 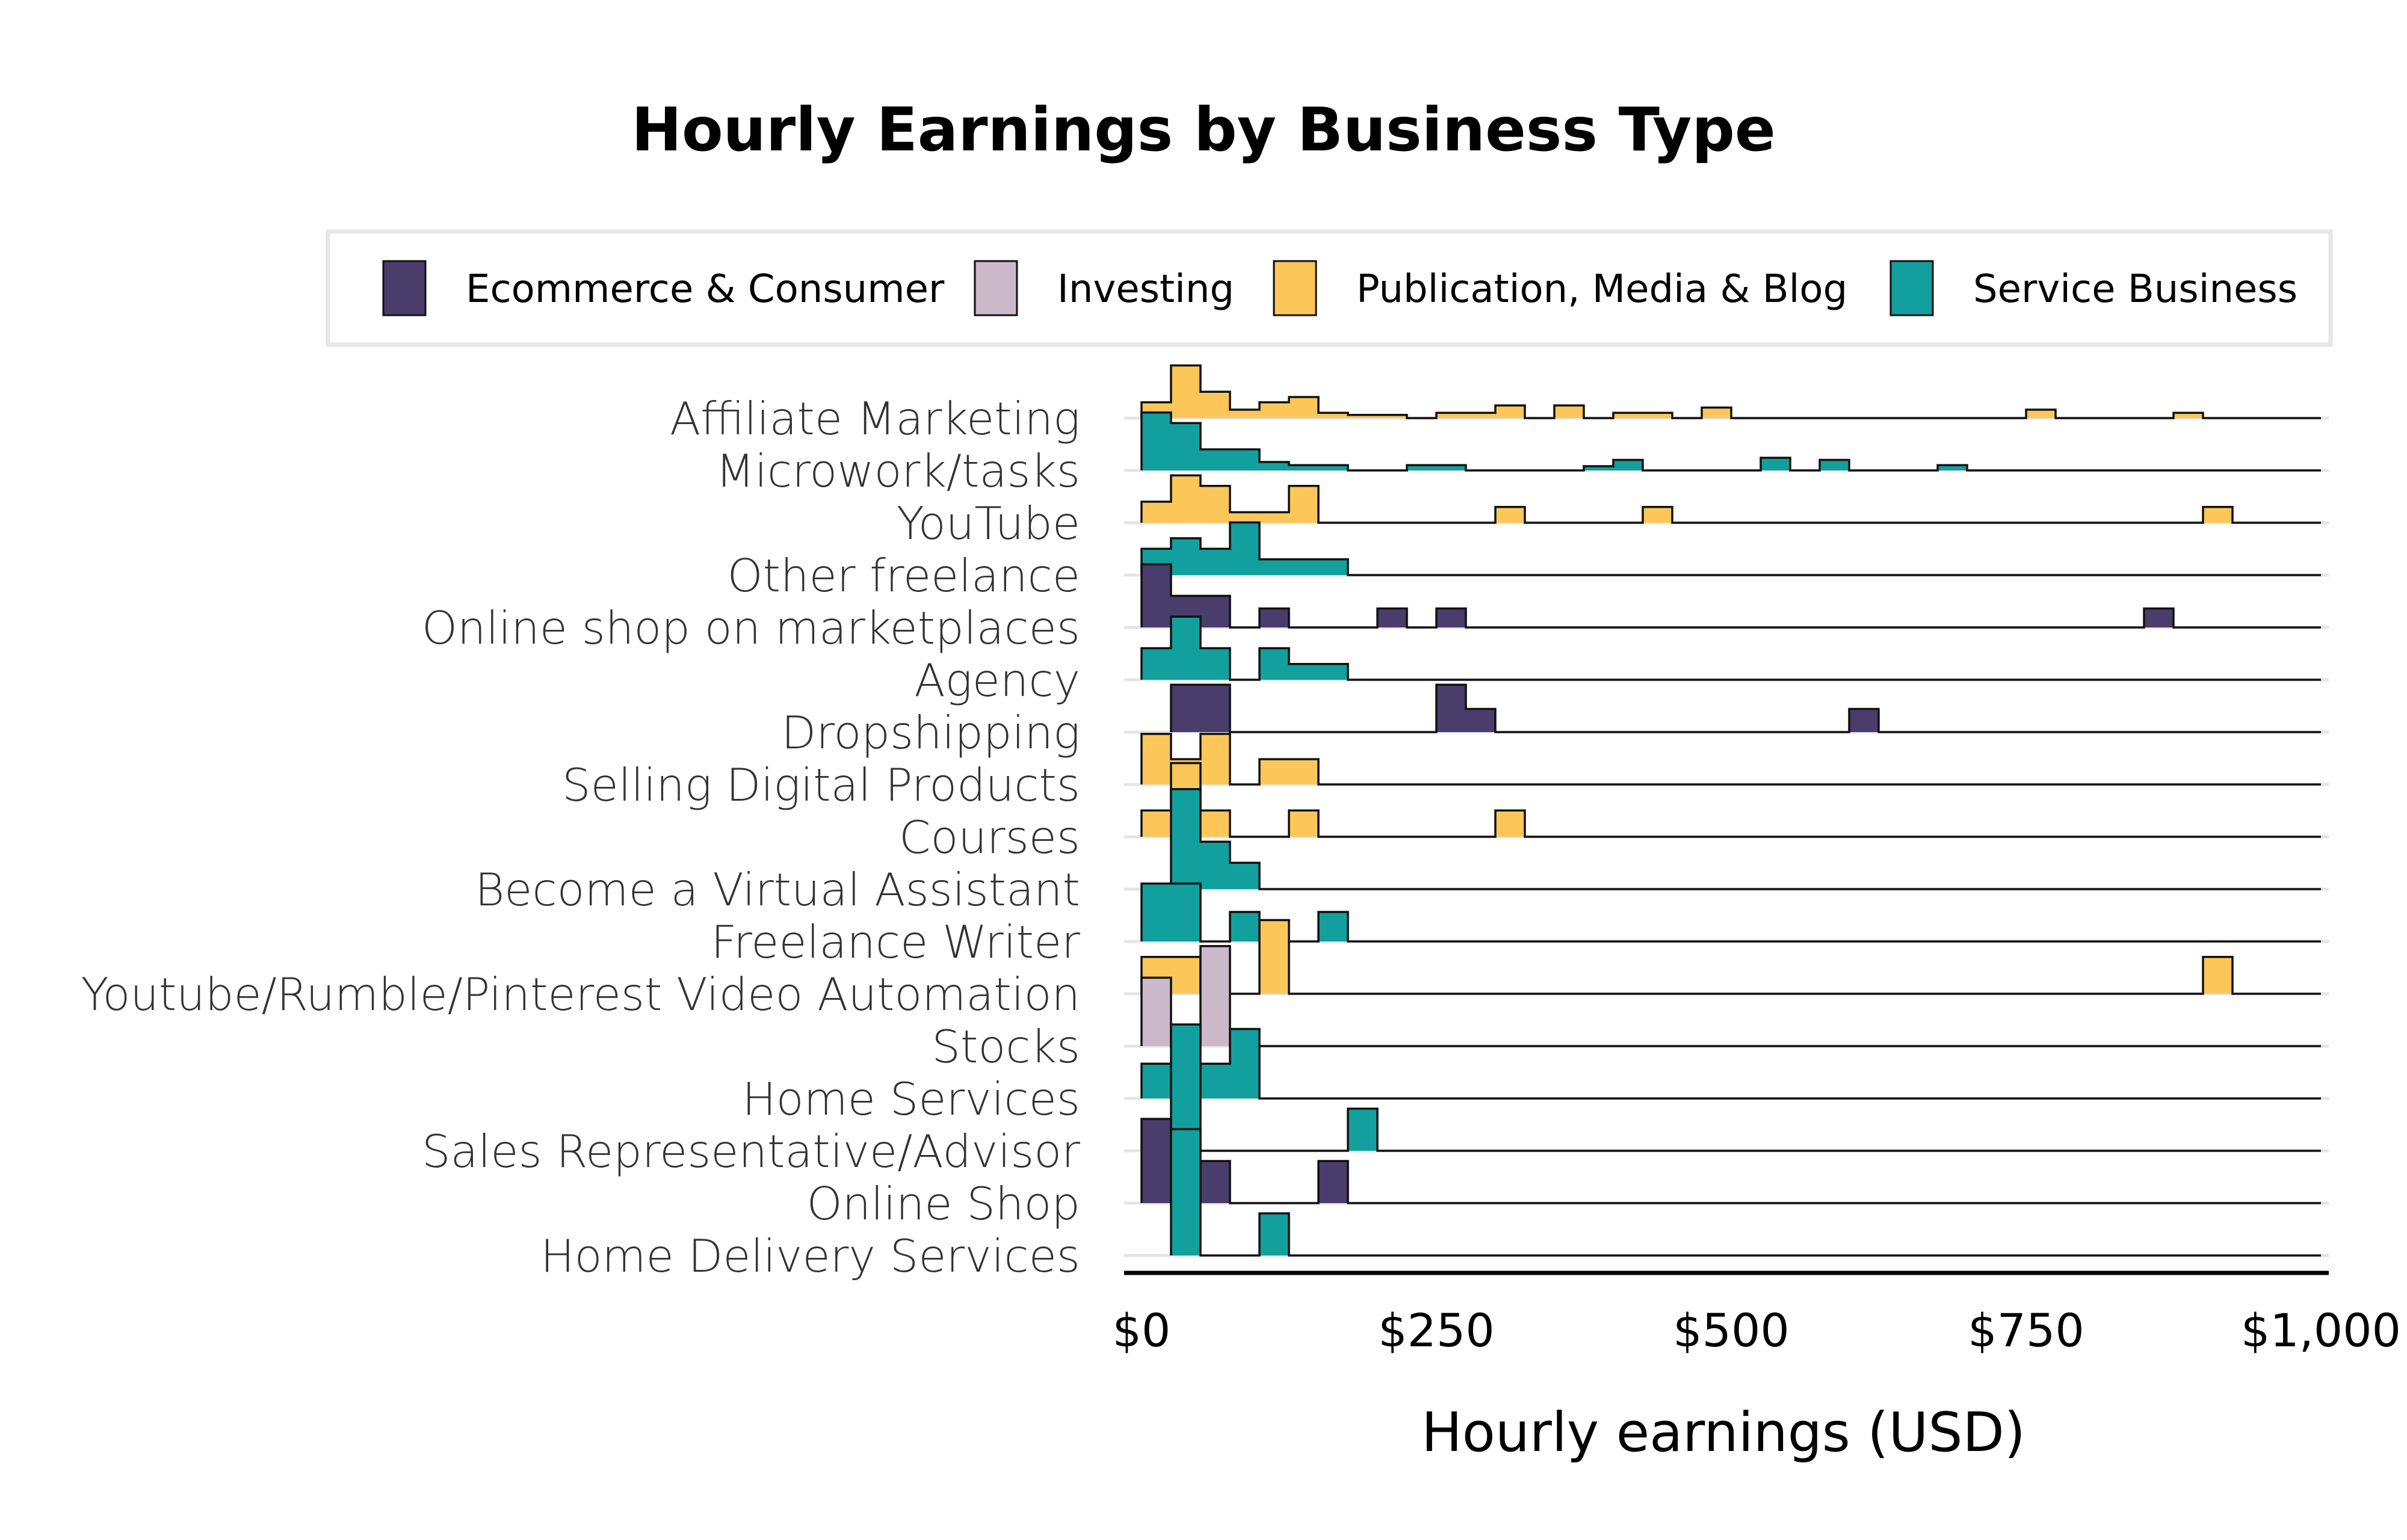 I want to click on ridge-outline-agency, so click(x=1730, y=648).